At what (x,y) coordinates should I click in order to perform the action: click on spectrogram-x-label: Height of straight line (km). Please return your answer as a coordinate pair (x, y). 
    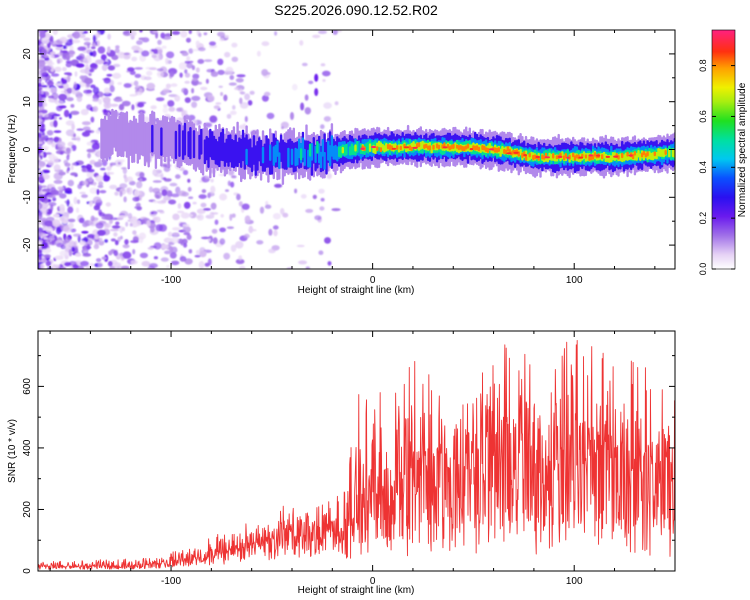
    Looking at the image, I should click on (356, 290).